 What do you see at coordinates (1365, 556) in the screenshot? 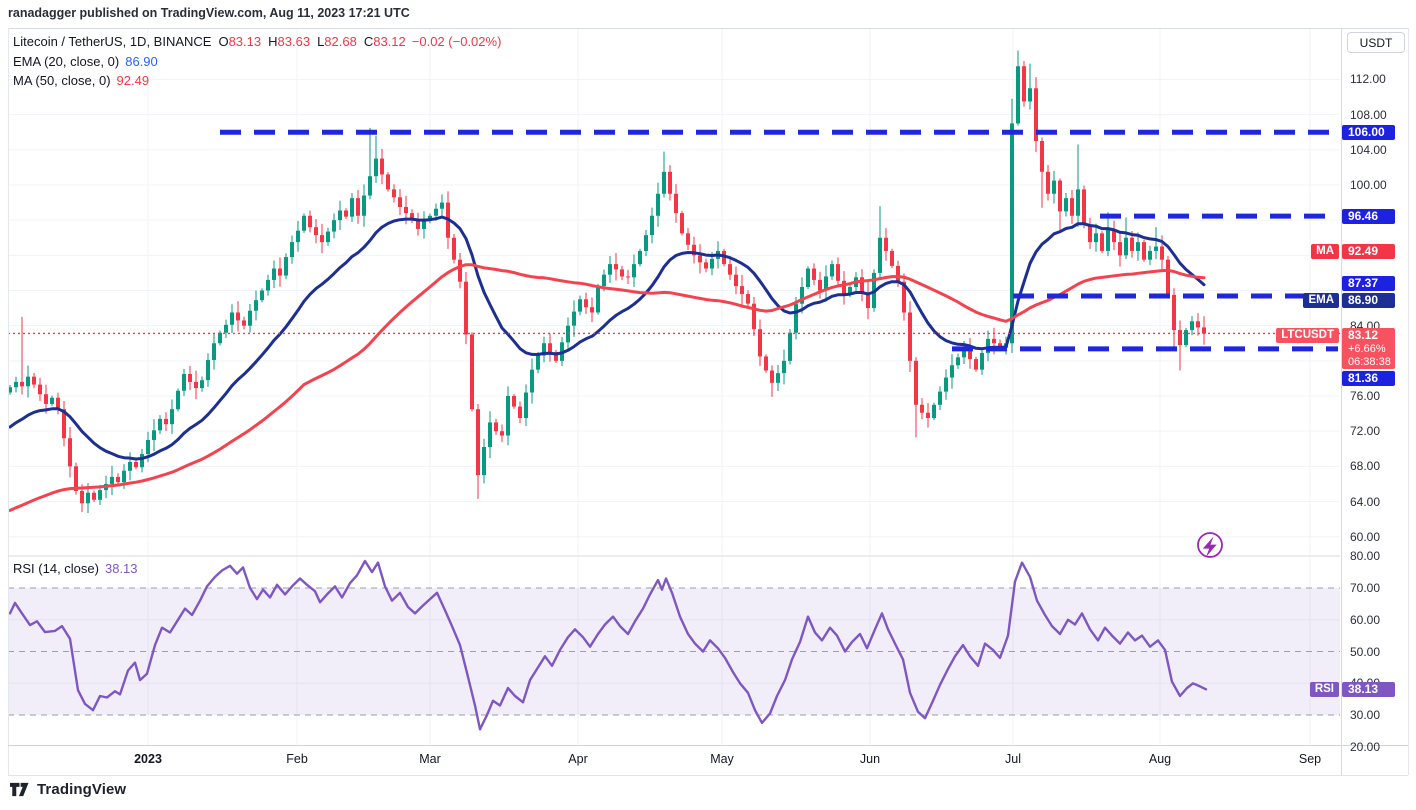
I see `rsi-tick-label: 80.00` at bounding box center [1365, 556].